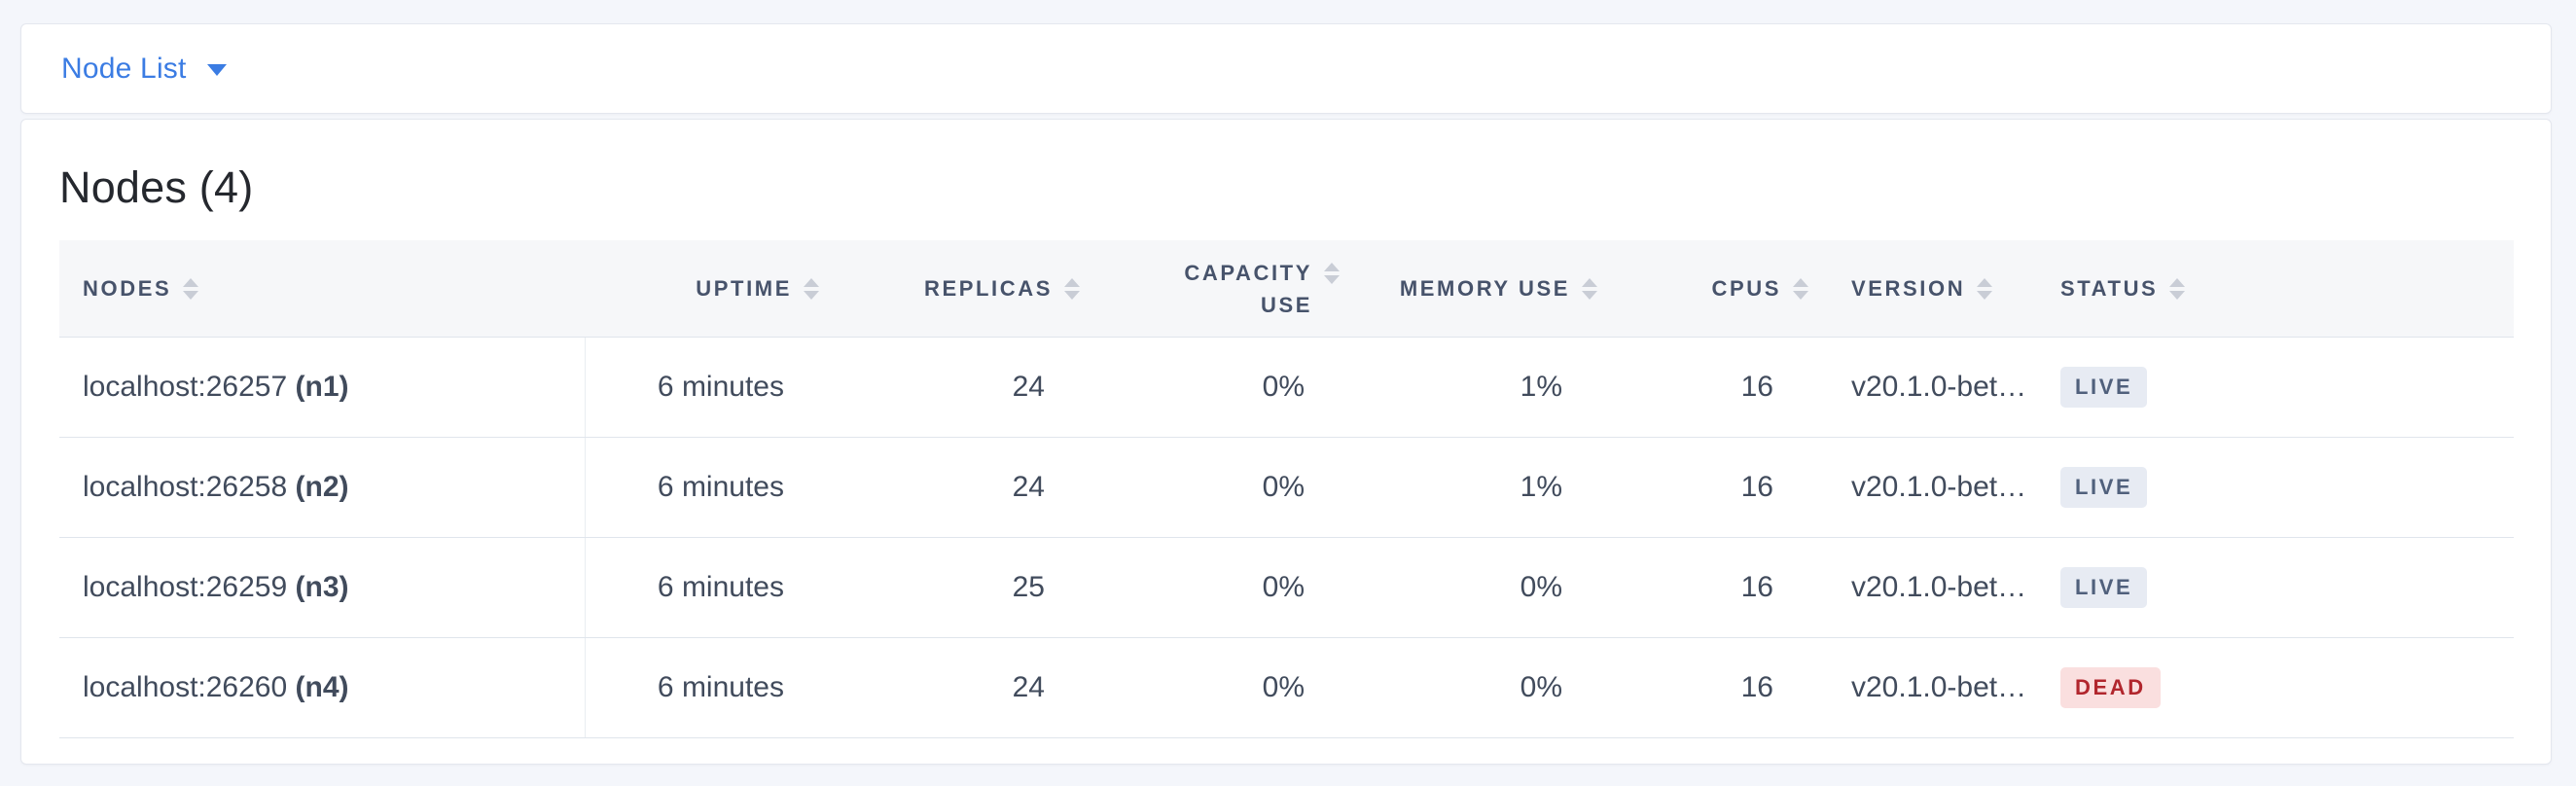  I want to click on node-address-cell: localhost:26257 (n1), so click(322, 387).